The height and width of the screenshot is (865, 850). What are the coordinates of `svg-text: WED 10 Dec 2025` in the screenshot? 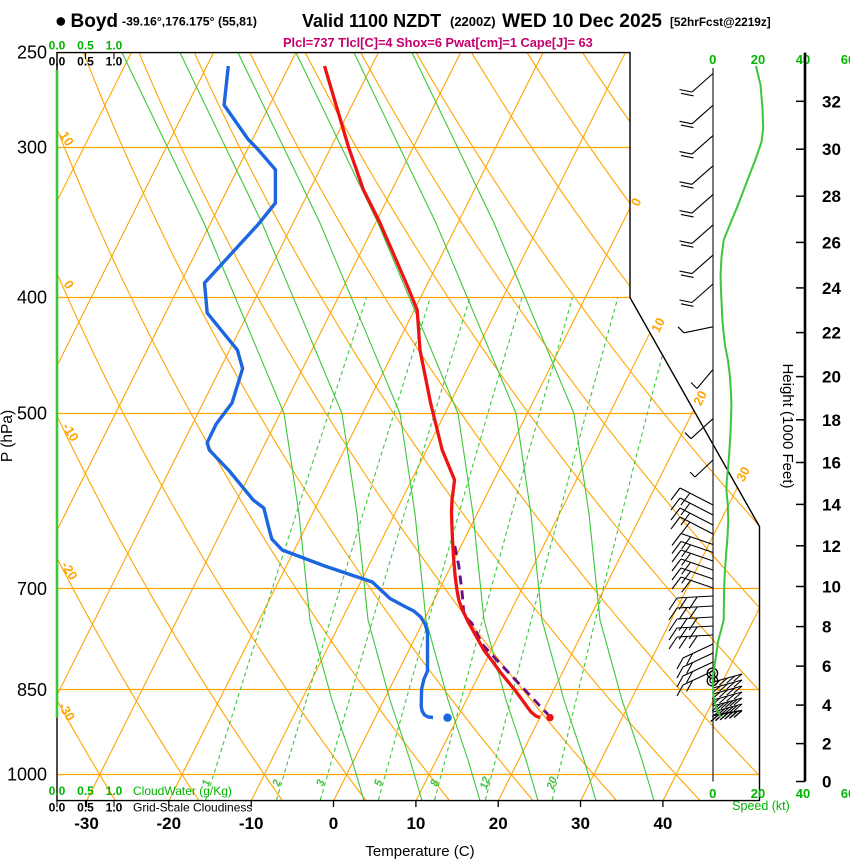 It's located at (582, 21).